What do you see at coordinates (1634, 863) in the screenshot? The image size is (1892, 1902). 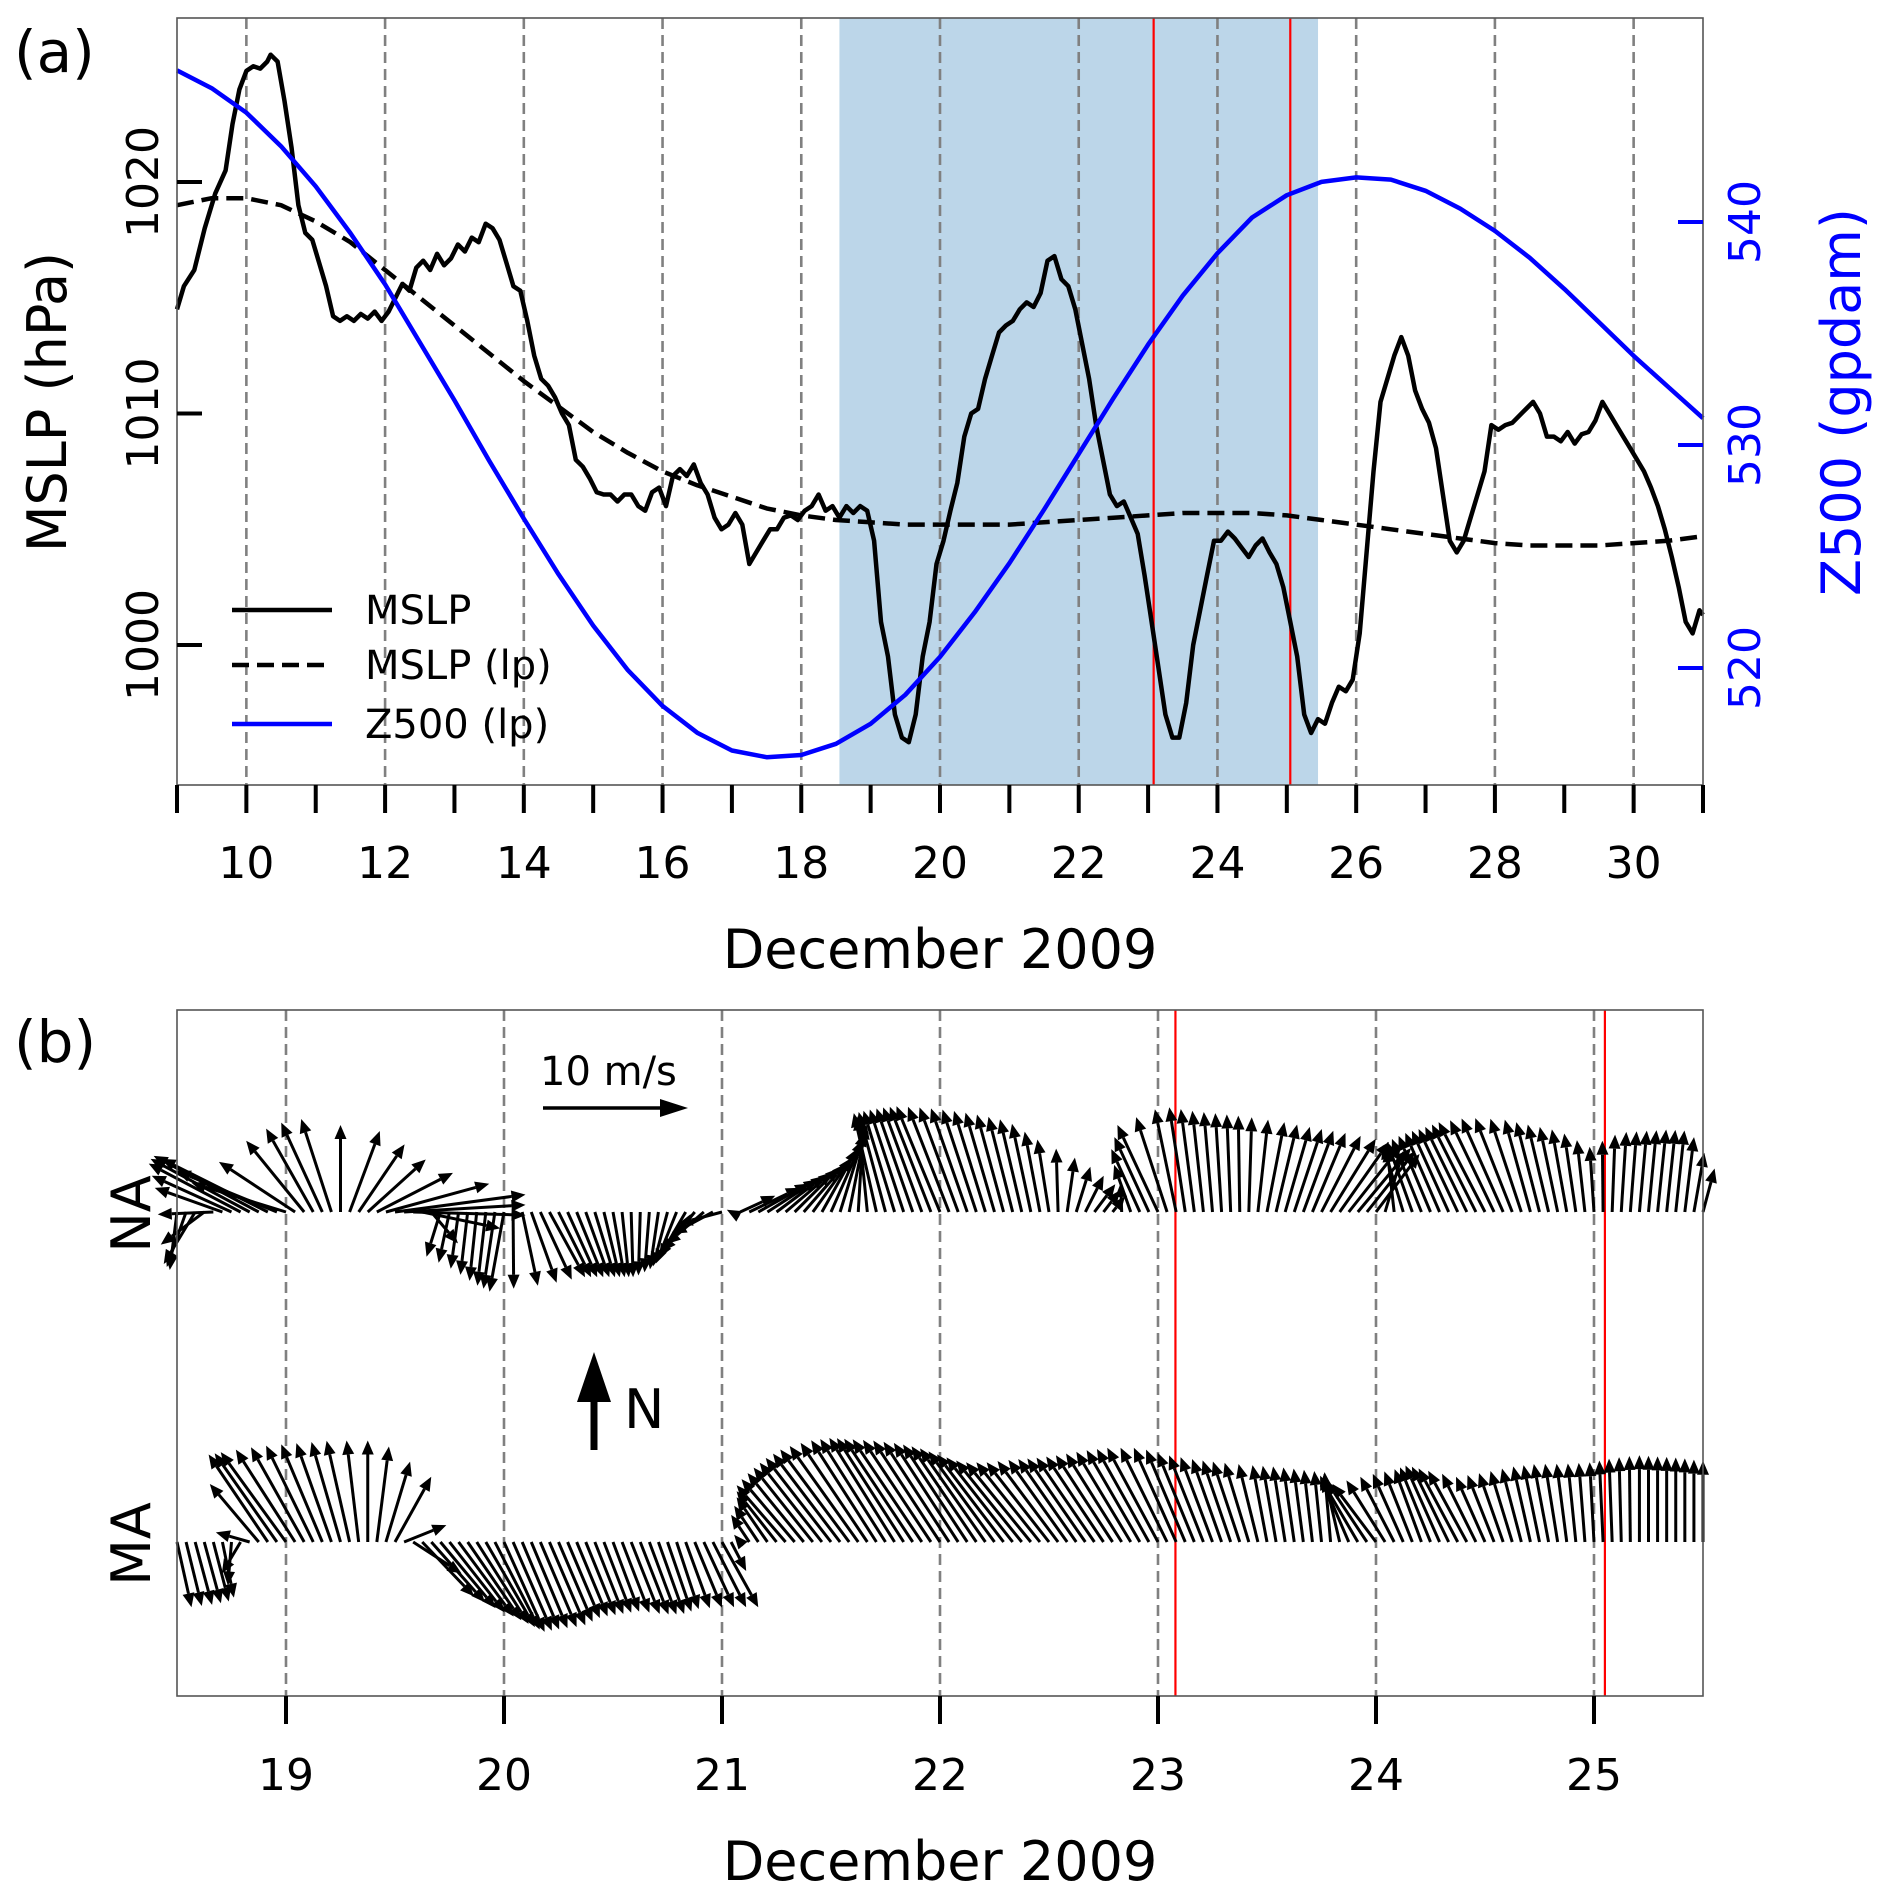 I see `x-tick-label: 30` at bounding box center [1634, 863].